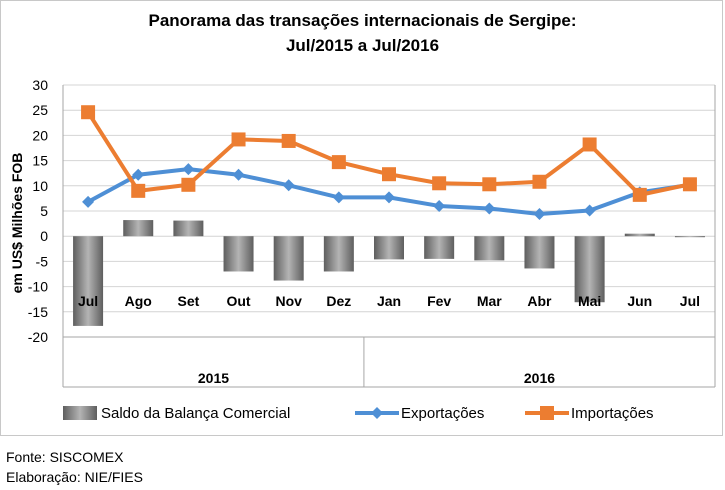 The width and height of the screenshot is (725, 490). I want to click on y-tick-label: 15, so click(40, 161).